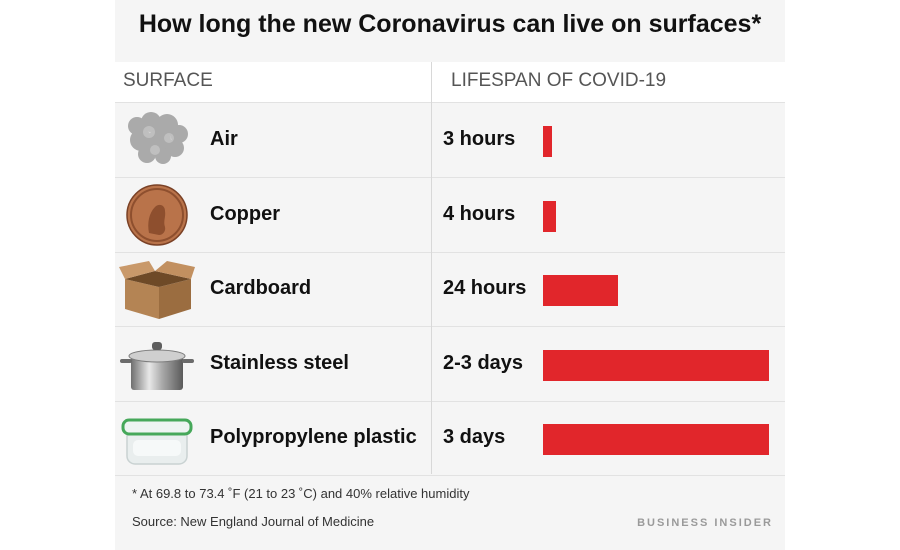 Image resolution: width=900 pixels, height=550 pixels. What do you see at coordinates (559, 80) in the screenshot?
I see `lifespan-column-header: LIFESPAN OF COVID-19` at bounding box center [559, 80].